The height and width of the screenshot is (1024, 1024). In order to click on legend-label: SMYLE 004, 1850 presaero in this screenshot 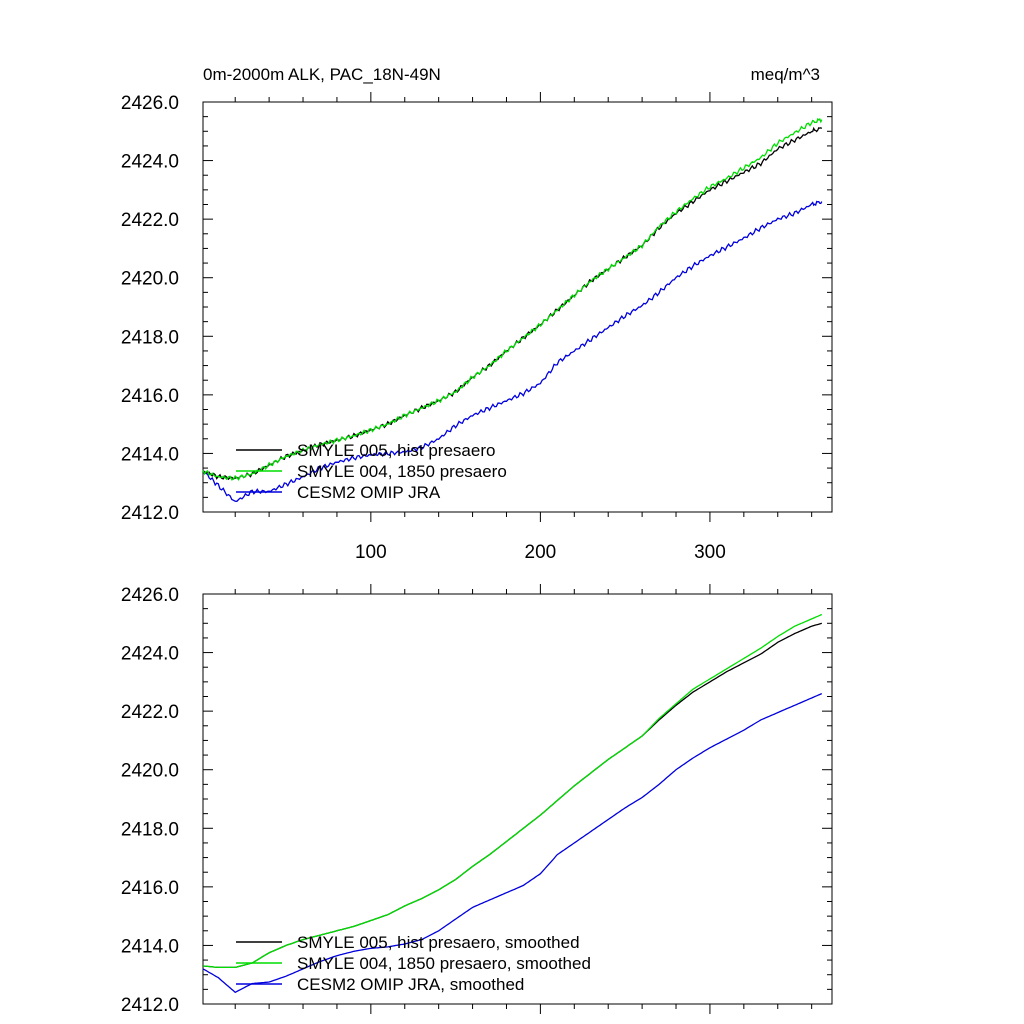, I will do `click(402, 471)`.